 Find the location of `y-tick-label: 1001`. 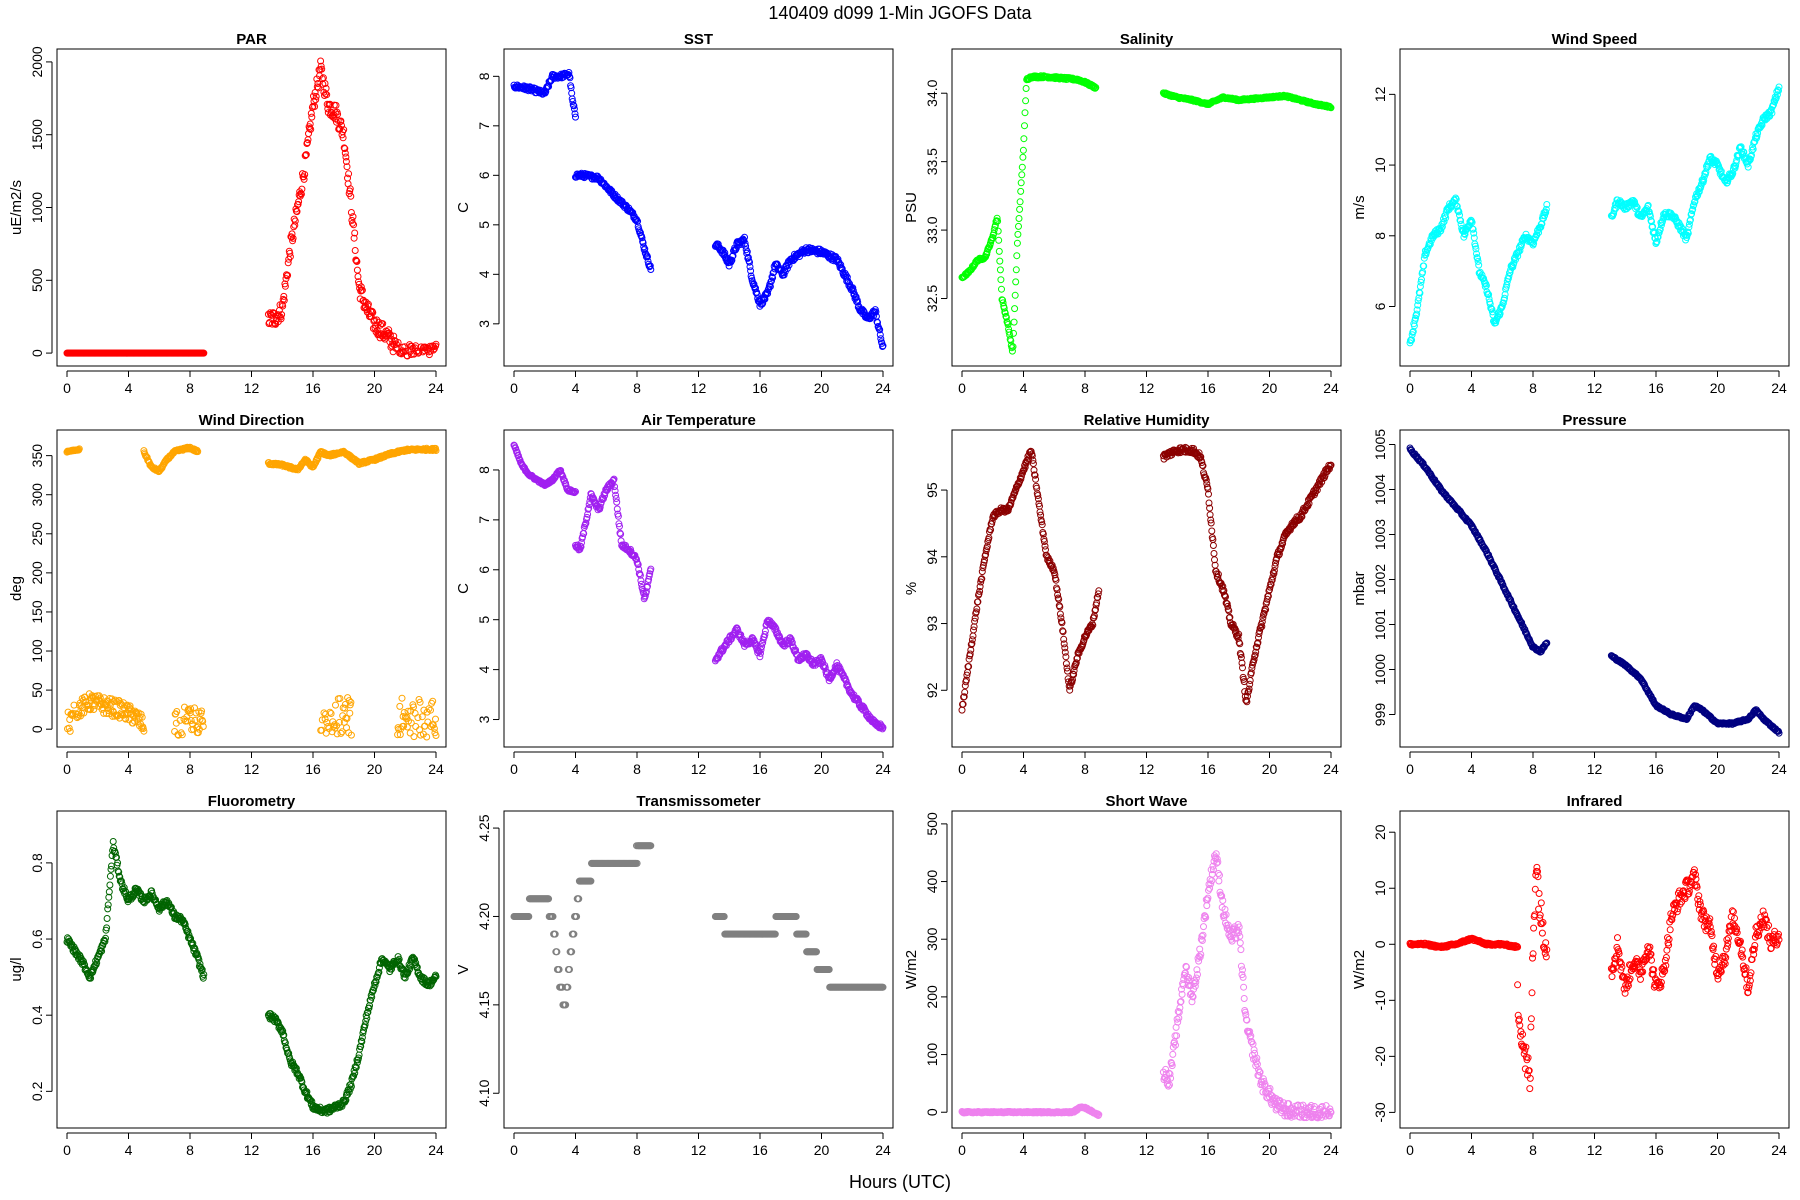

y-tick-label: 1001 is located at coordinates (1380, 624).